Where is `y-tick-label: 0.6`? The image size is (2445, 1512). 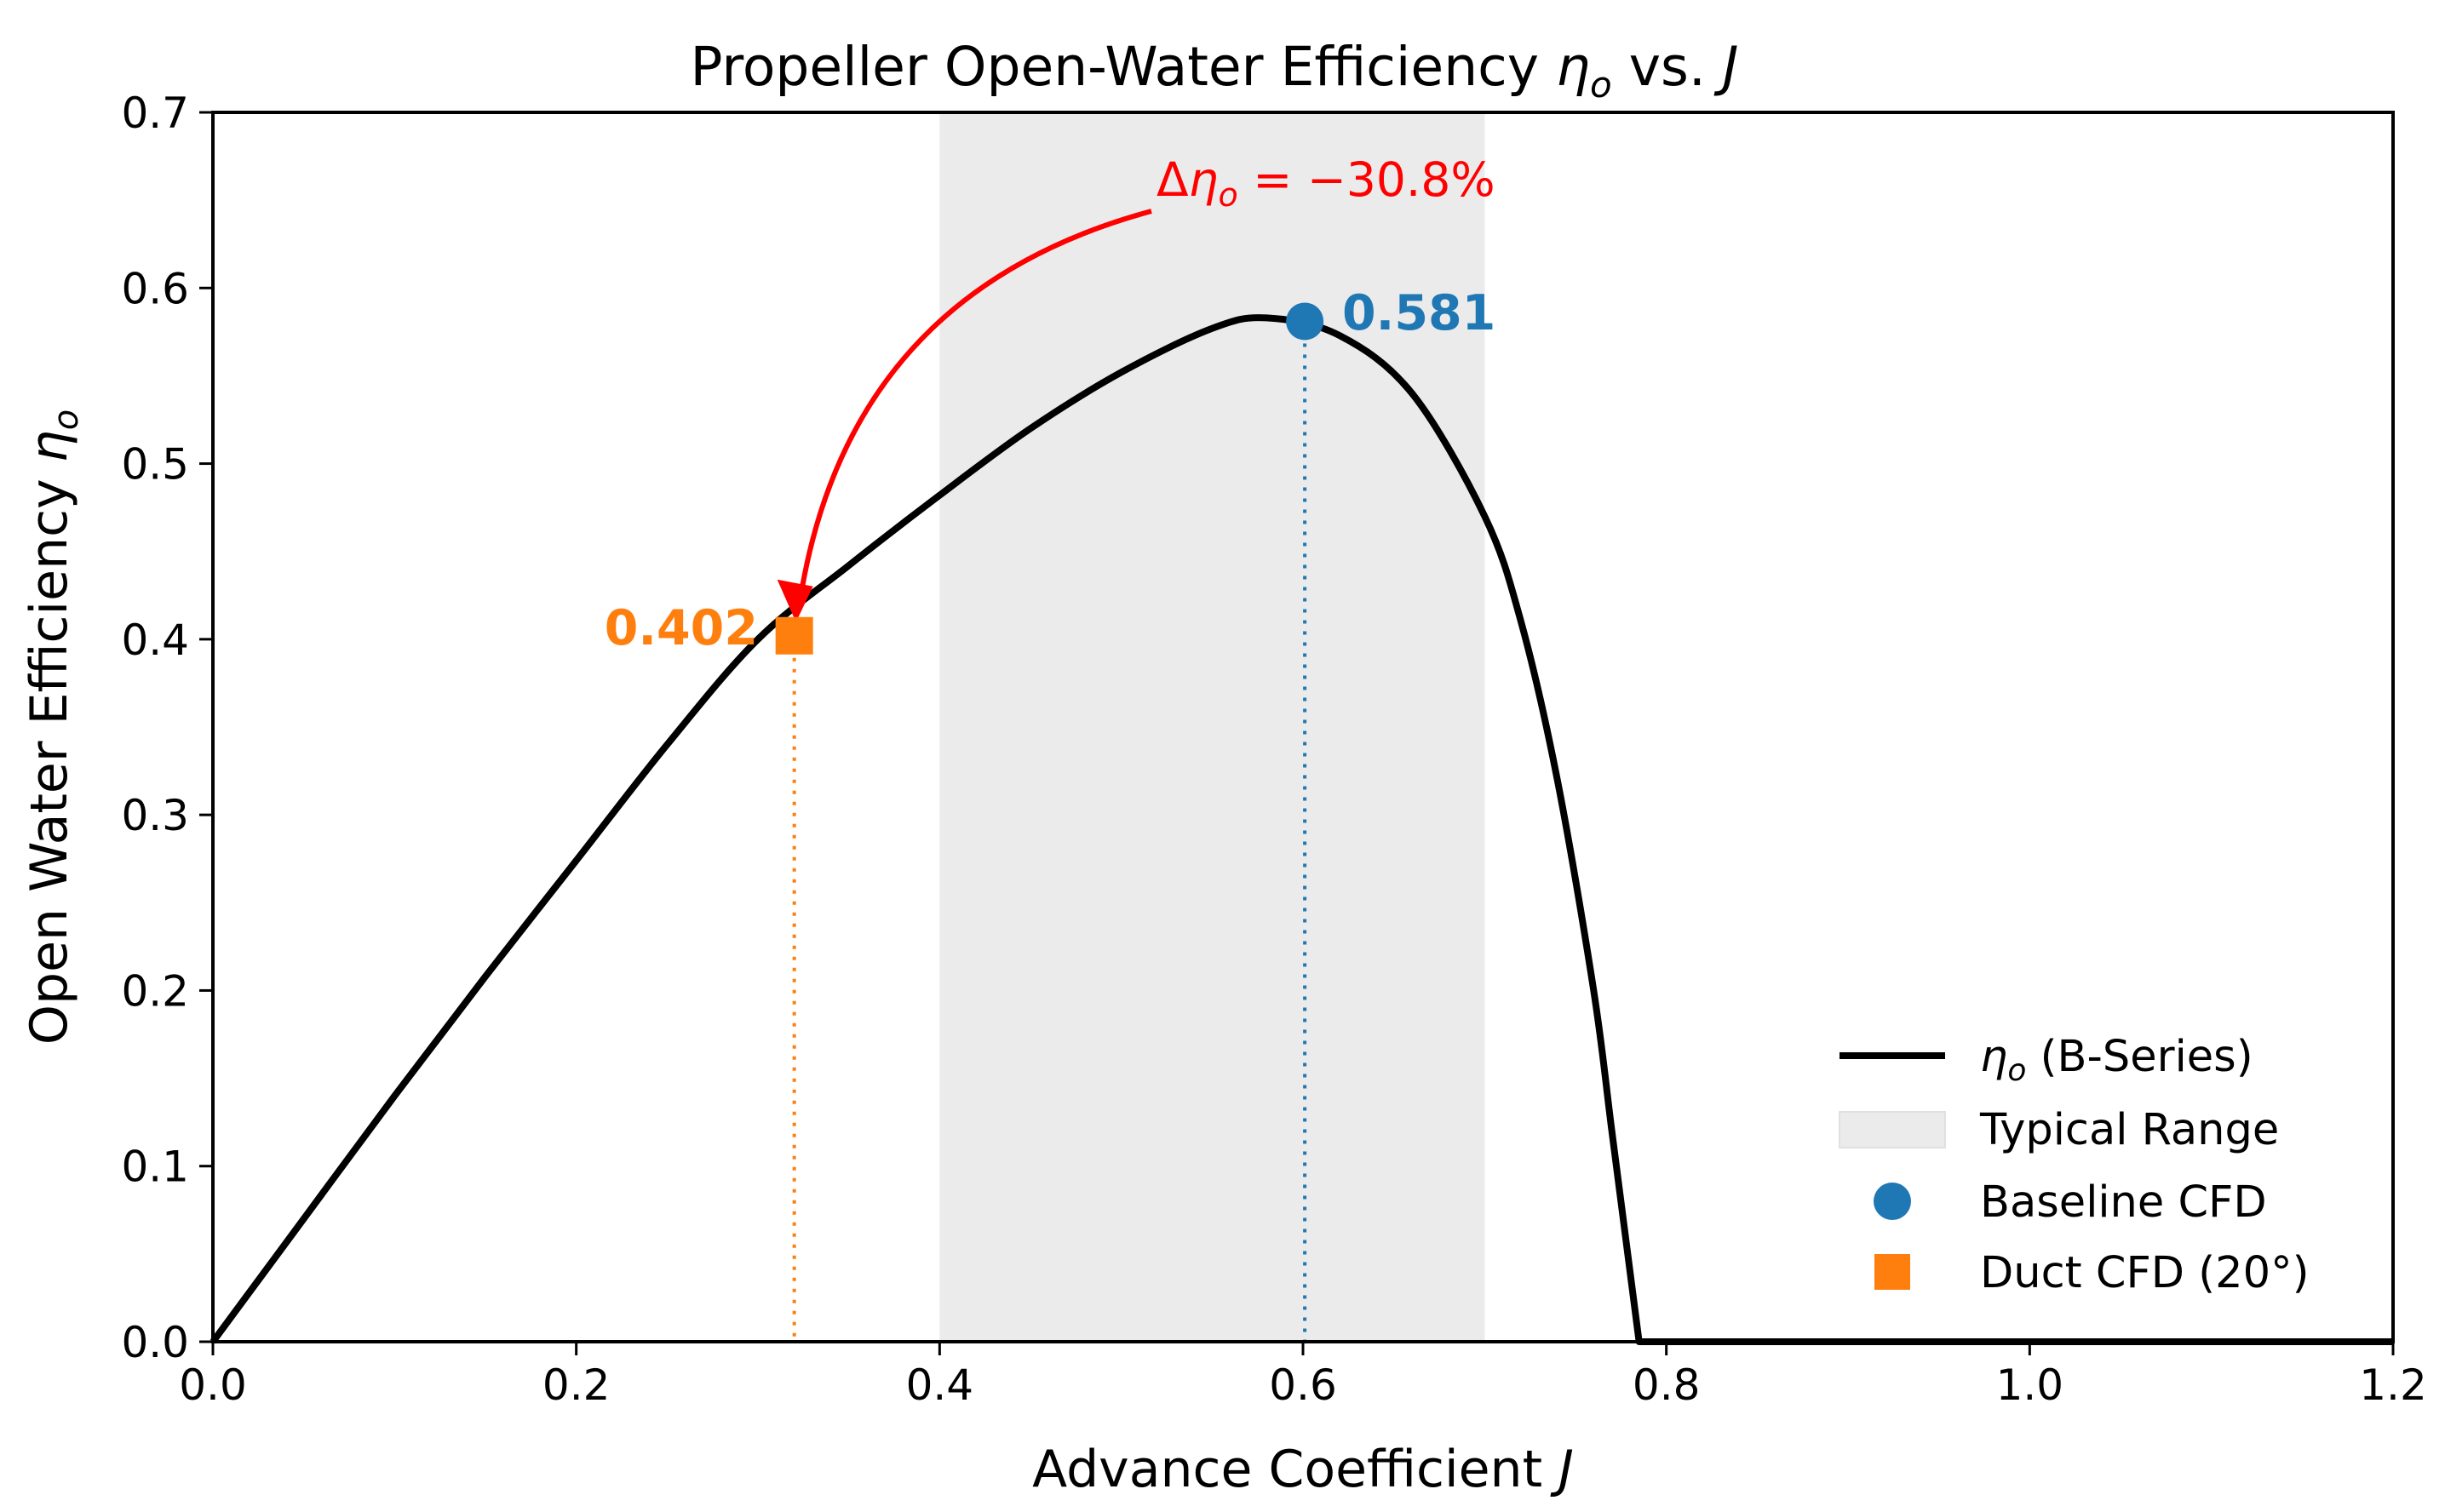 y-tick-label: 0.6 is located at coordinates (155, 288).